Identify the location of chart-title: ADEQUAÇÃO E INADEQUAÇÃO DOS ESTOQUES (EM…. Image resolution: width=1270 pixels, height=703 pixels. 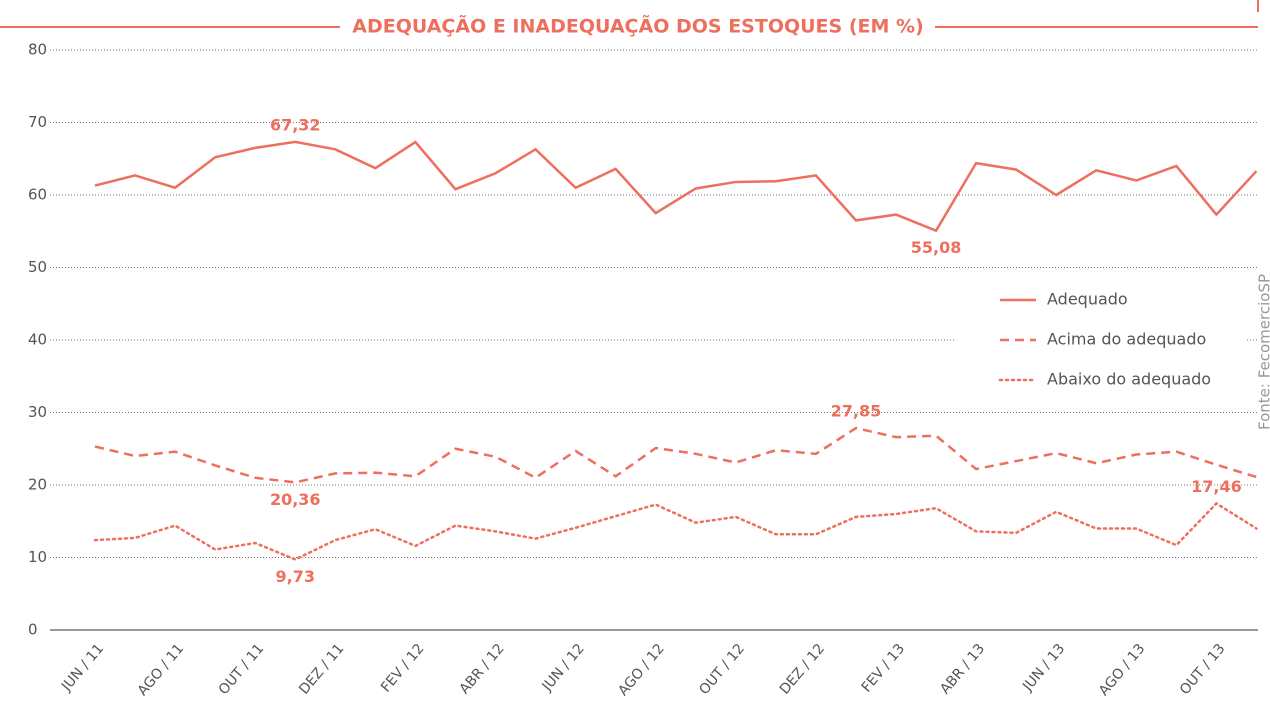
(637, 26).